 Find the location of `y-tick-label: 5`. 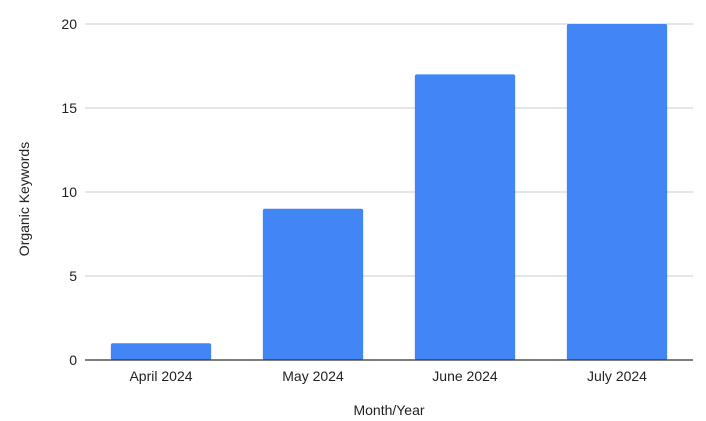

y-tick-label: 5 is located at coordinates (73, 276).